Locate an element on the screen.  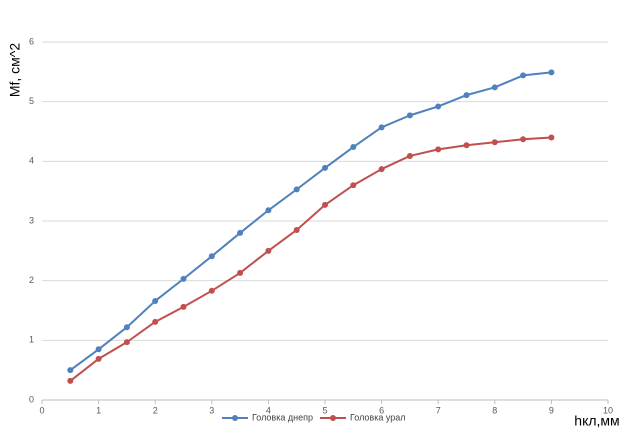
y-tick-label: 5 is located at coordinates (31, 101).